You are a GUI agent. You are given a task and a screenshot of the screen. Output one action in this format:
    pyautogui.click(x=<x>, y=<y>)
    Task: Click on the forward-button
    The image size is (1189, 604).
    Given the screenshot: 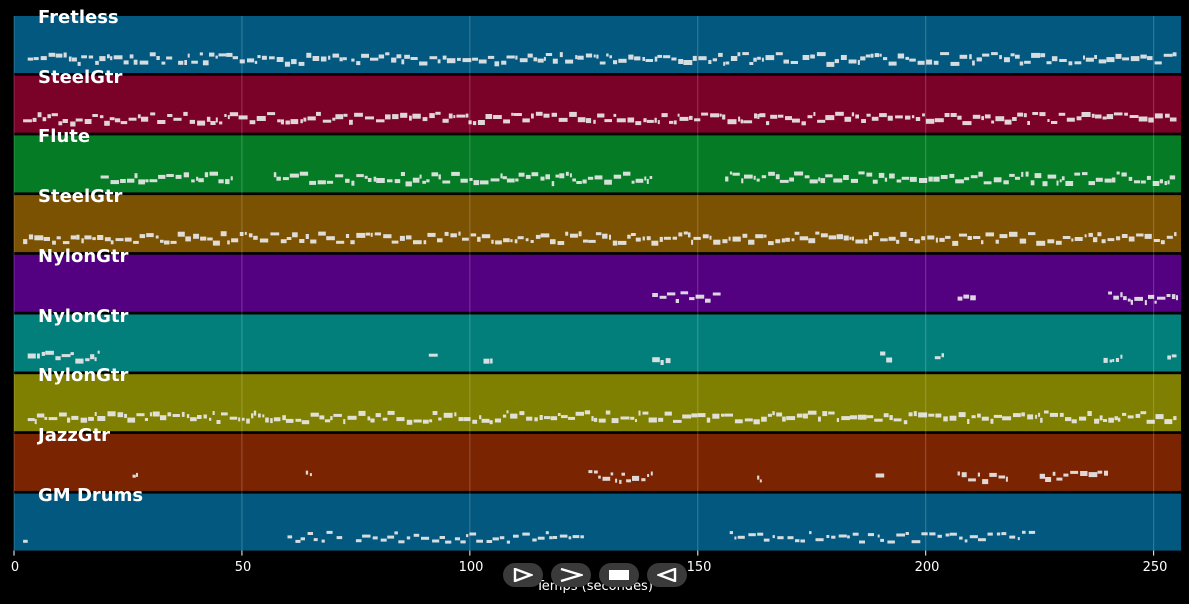 What is the action you would take?
    pyautogui.click(x=571, y=575)
    